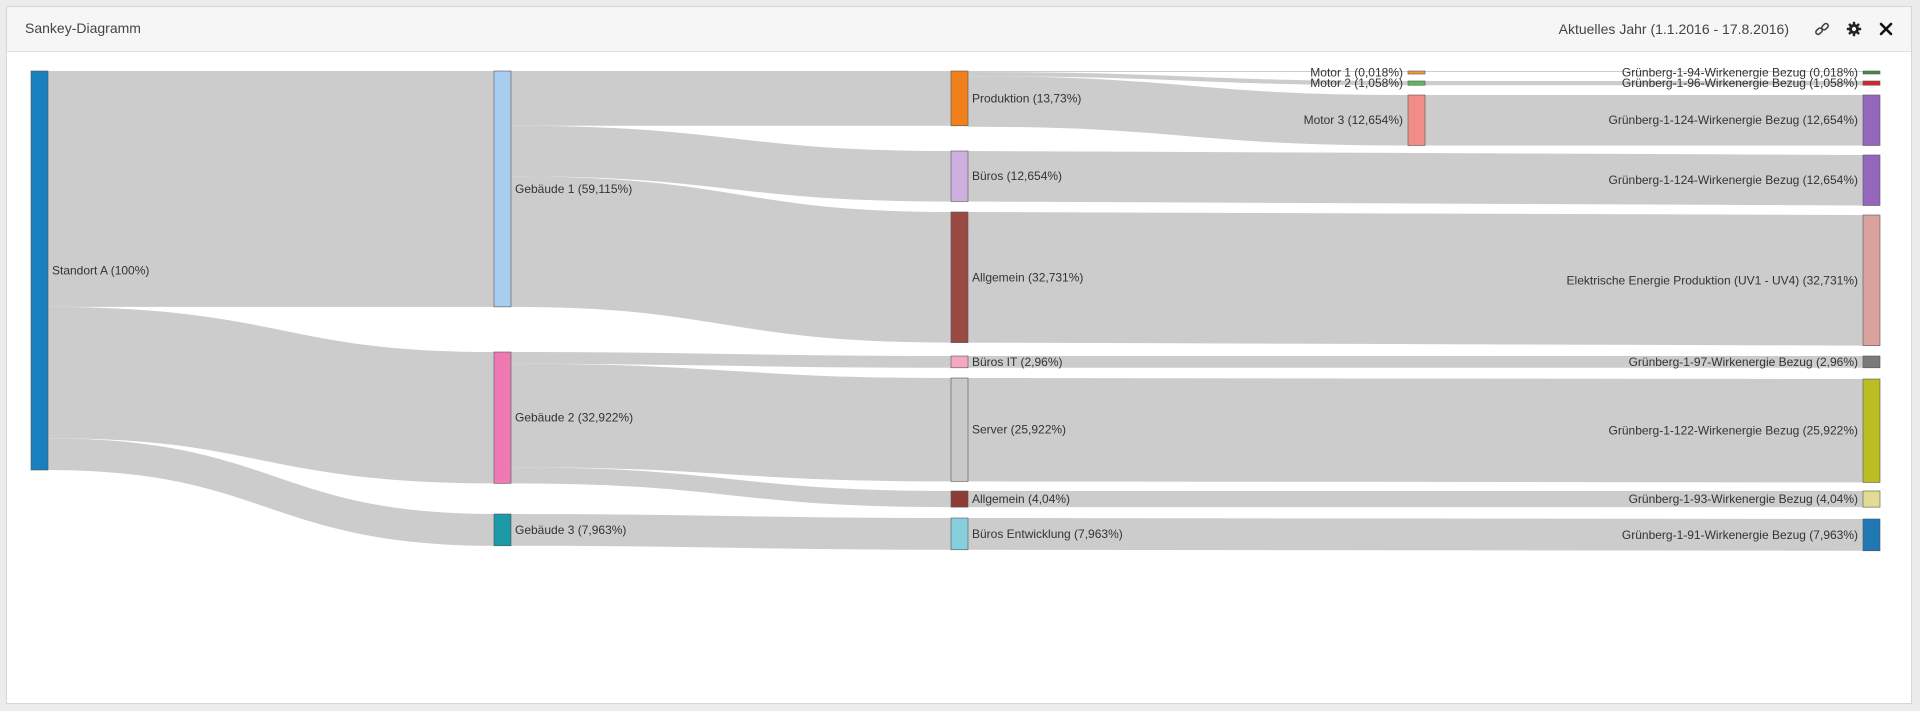  What do you see at coordinates (1027, 277) in the screenshot?
I see `sankey-label-allgemein_1: Allgemein (32,731%)` at bounding box center [1027, 277].